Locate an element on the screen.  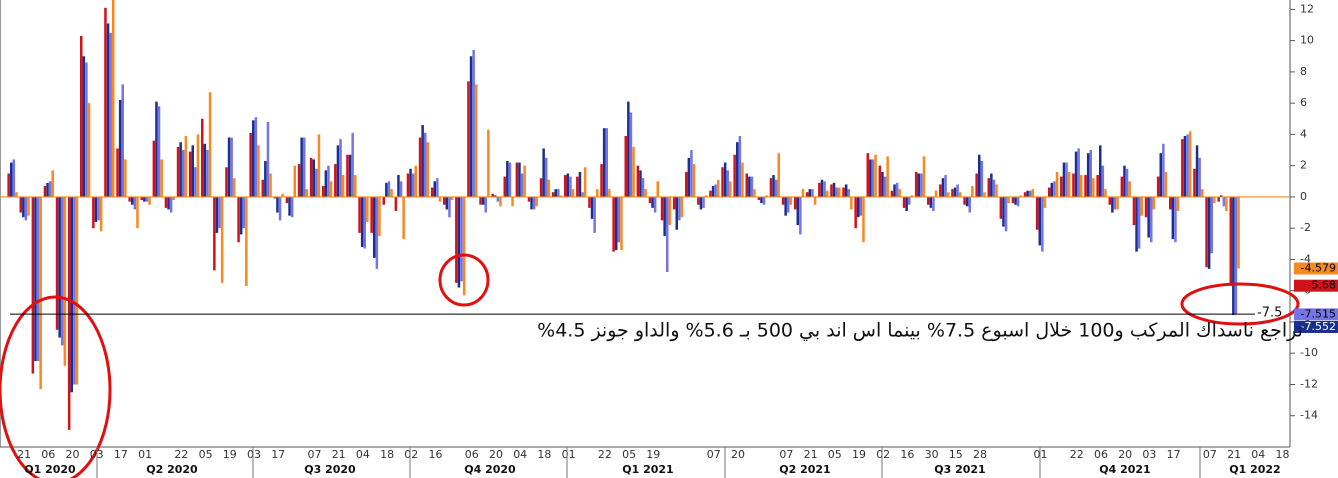
value-label: -7.552 is located at coordinates (1318, 326).